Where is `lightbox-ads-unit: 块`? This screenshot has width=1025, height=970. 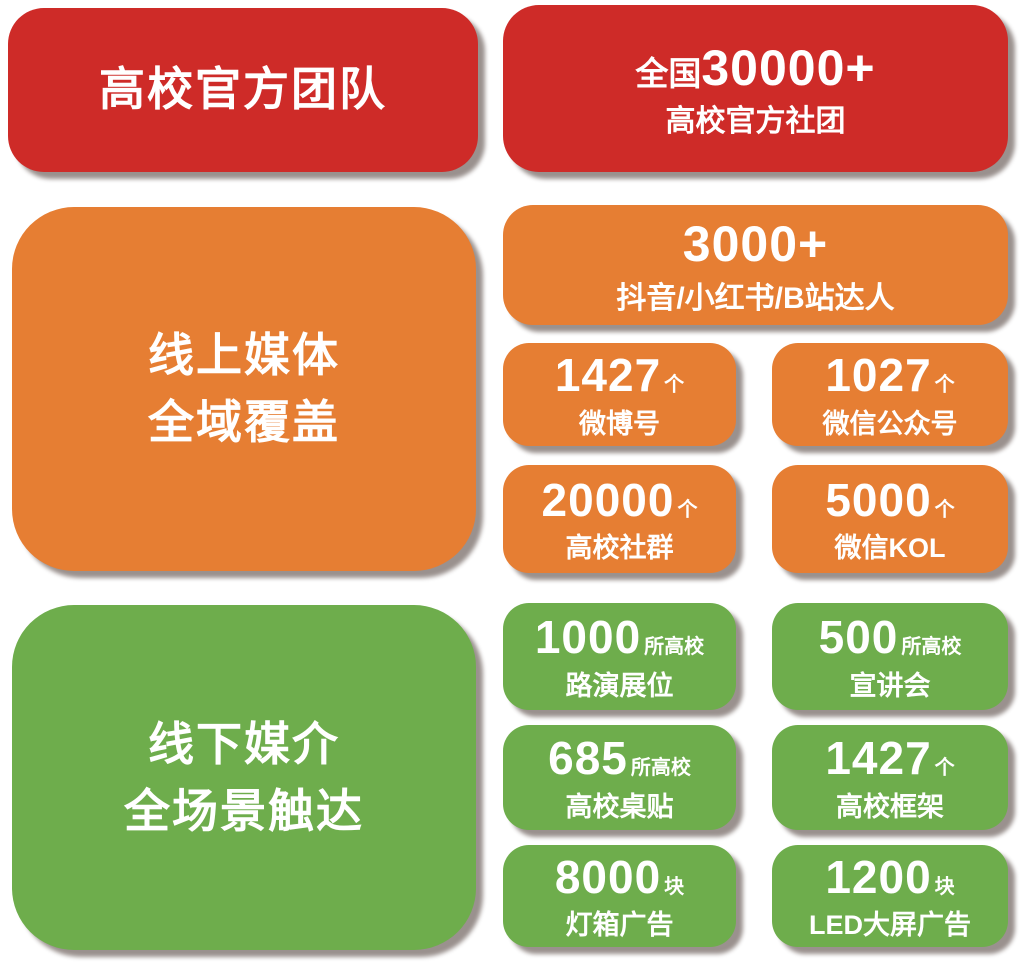 lightbox-ads-unit: 块 is located at coordinates (674, 886).